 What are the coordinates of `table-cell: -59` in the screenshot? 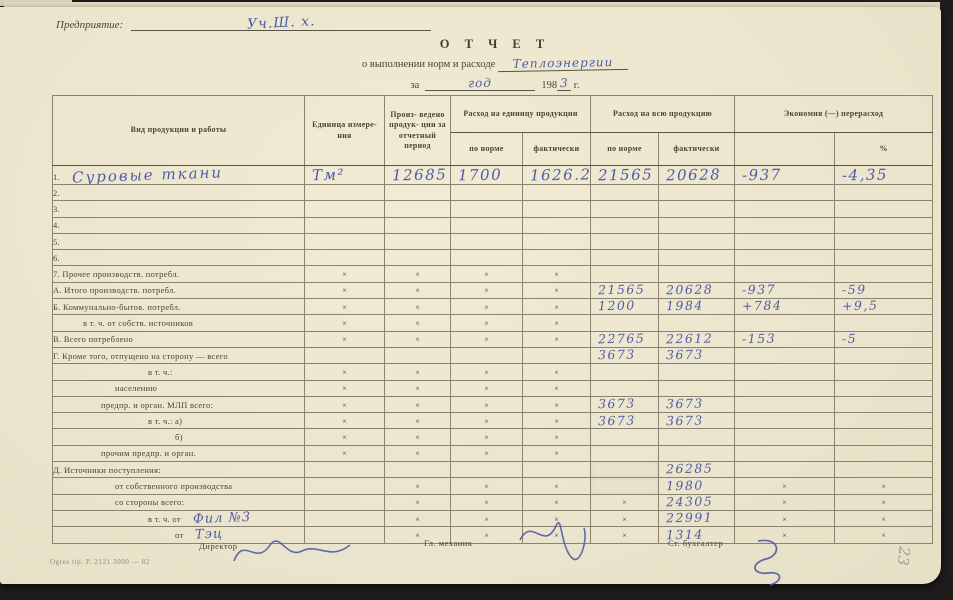 It's located at (884, 290).